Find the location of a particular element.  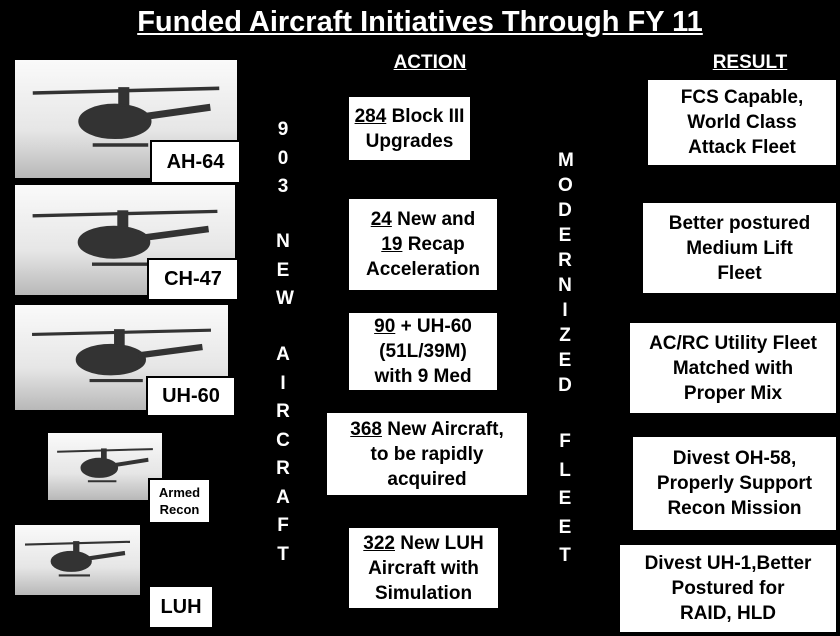

results-box: FCS Capable, World Class Attack Fleet is located at coordinates (742, 122).